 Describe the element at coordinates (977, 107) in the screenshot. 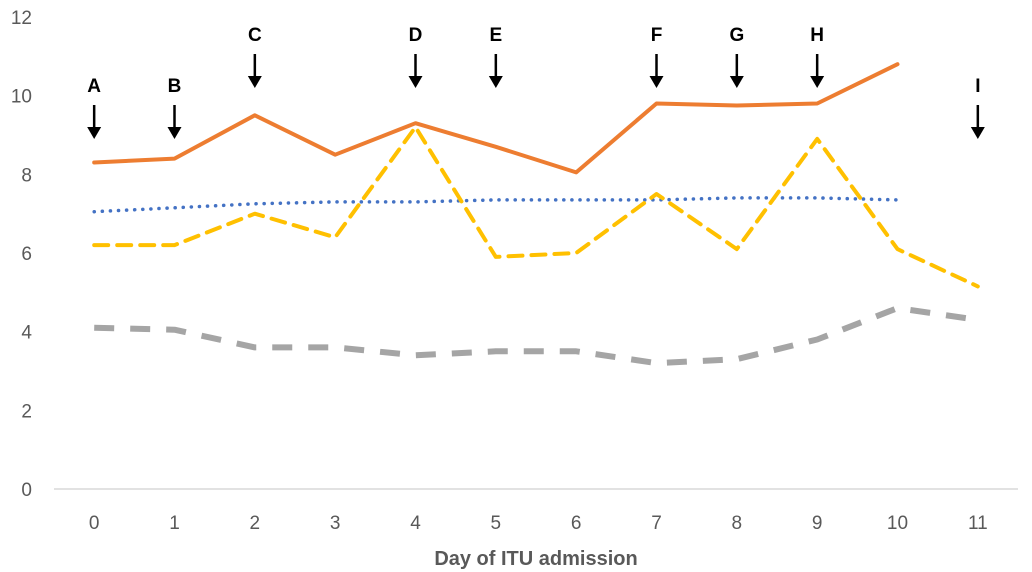

I see `annotation-I: I` at that location.